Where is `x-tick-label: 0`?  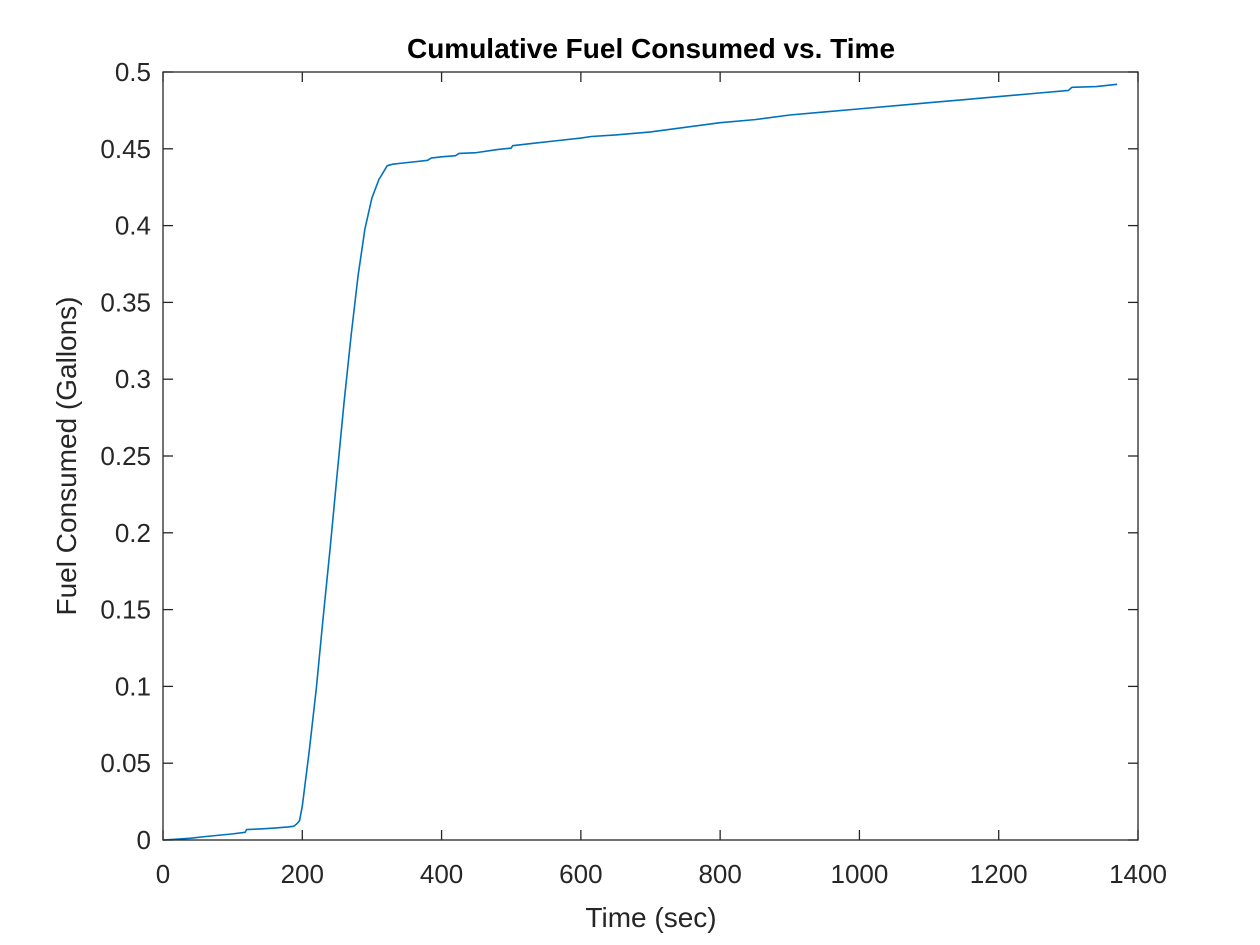
x-tick-label: 0 is located at coordinates (163, 874).